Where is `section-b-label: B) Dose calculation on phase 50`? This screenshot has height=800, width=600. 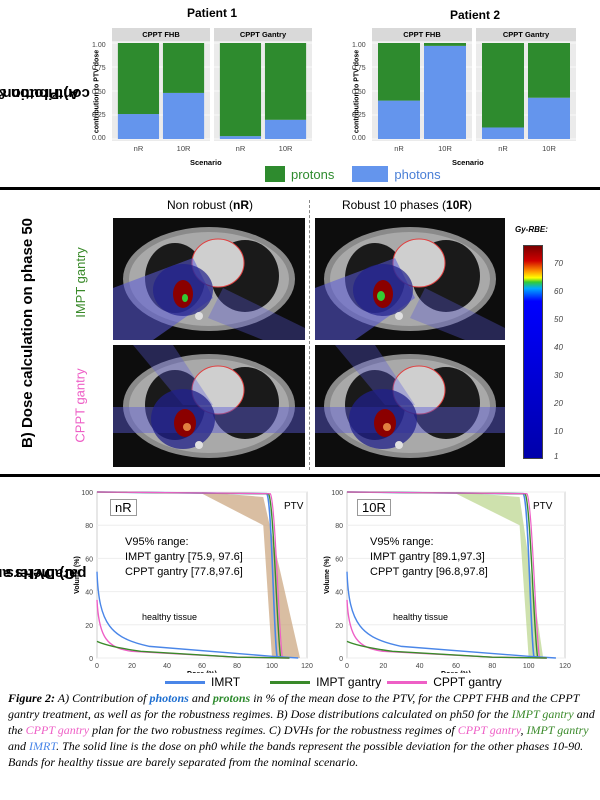 section-b-label: B) Dose calculation on phase 50 is located at coordinates (27, 332).